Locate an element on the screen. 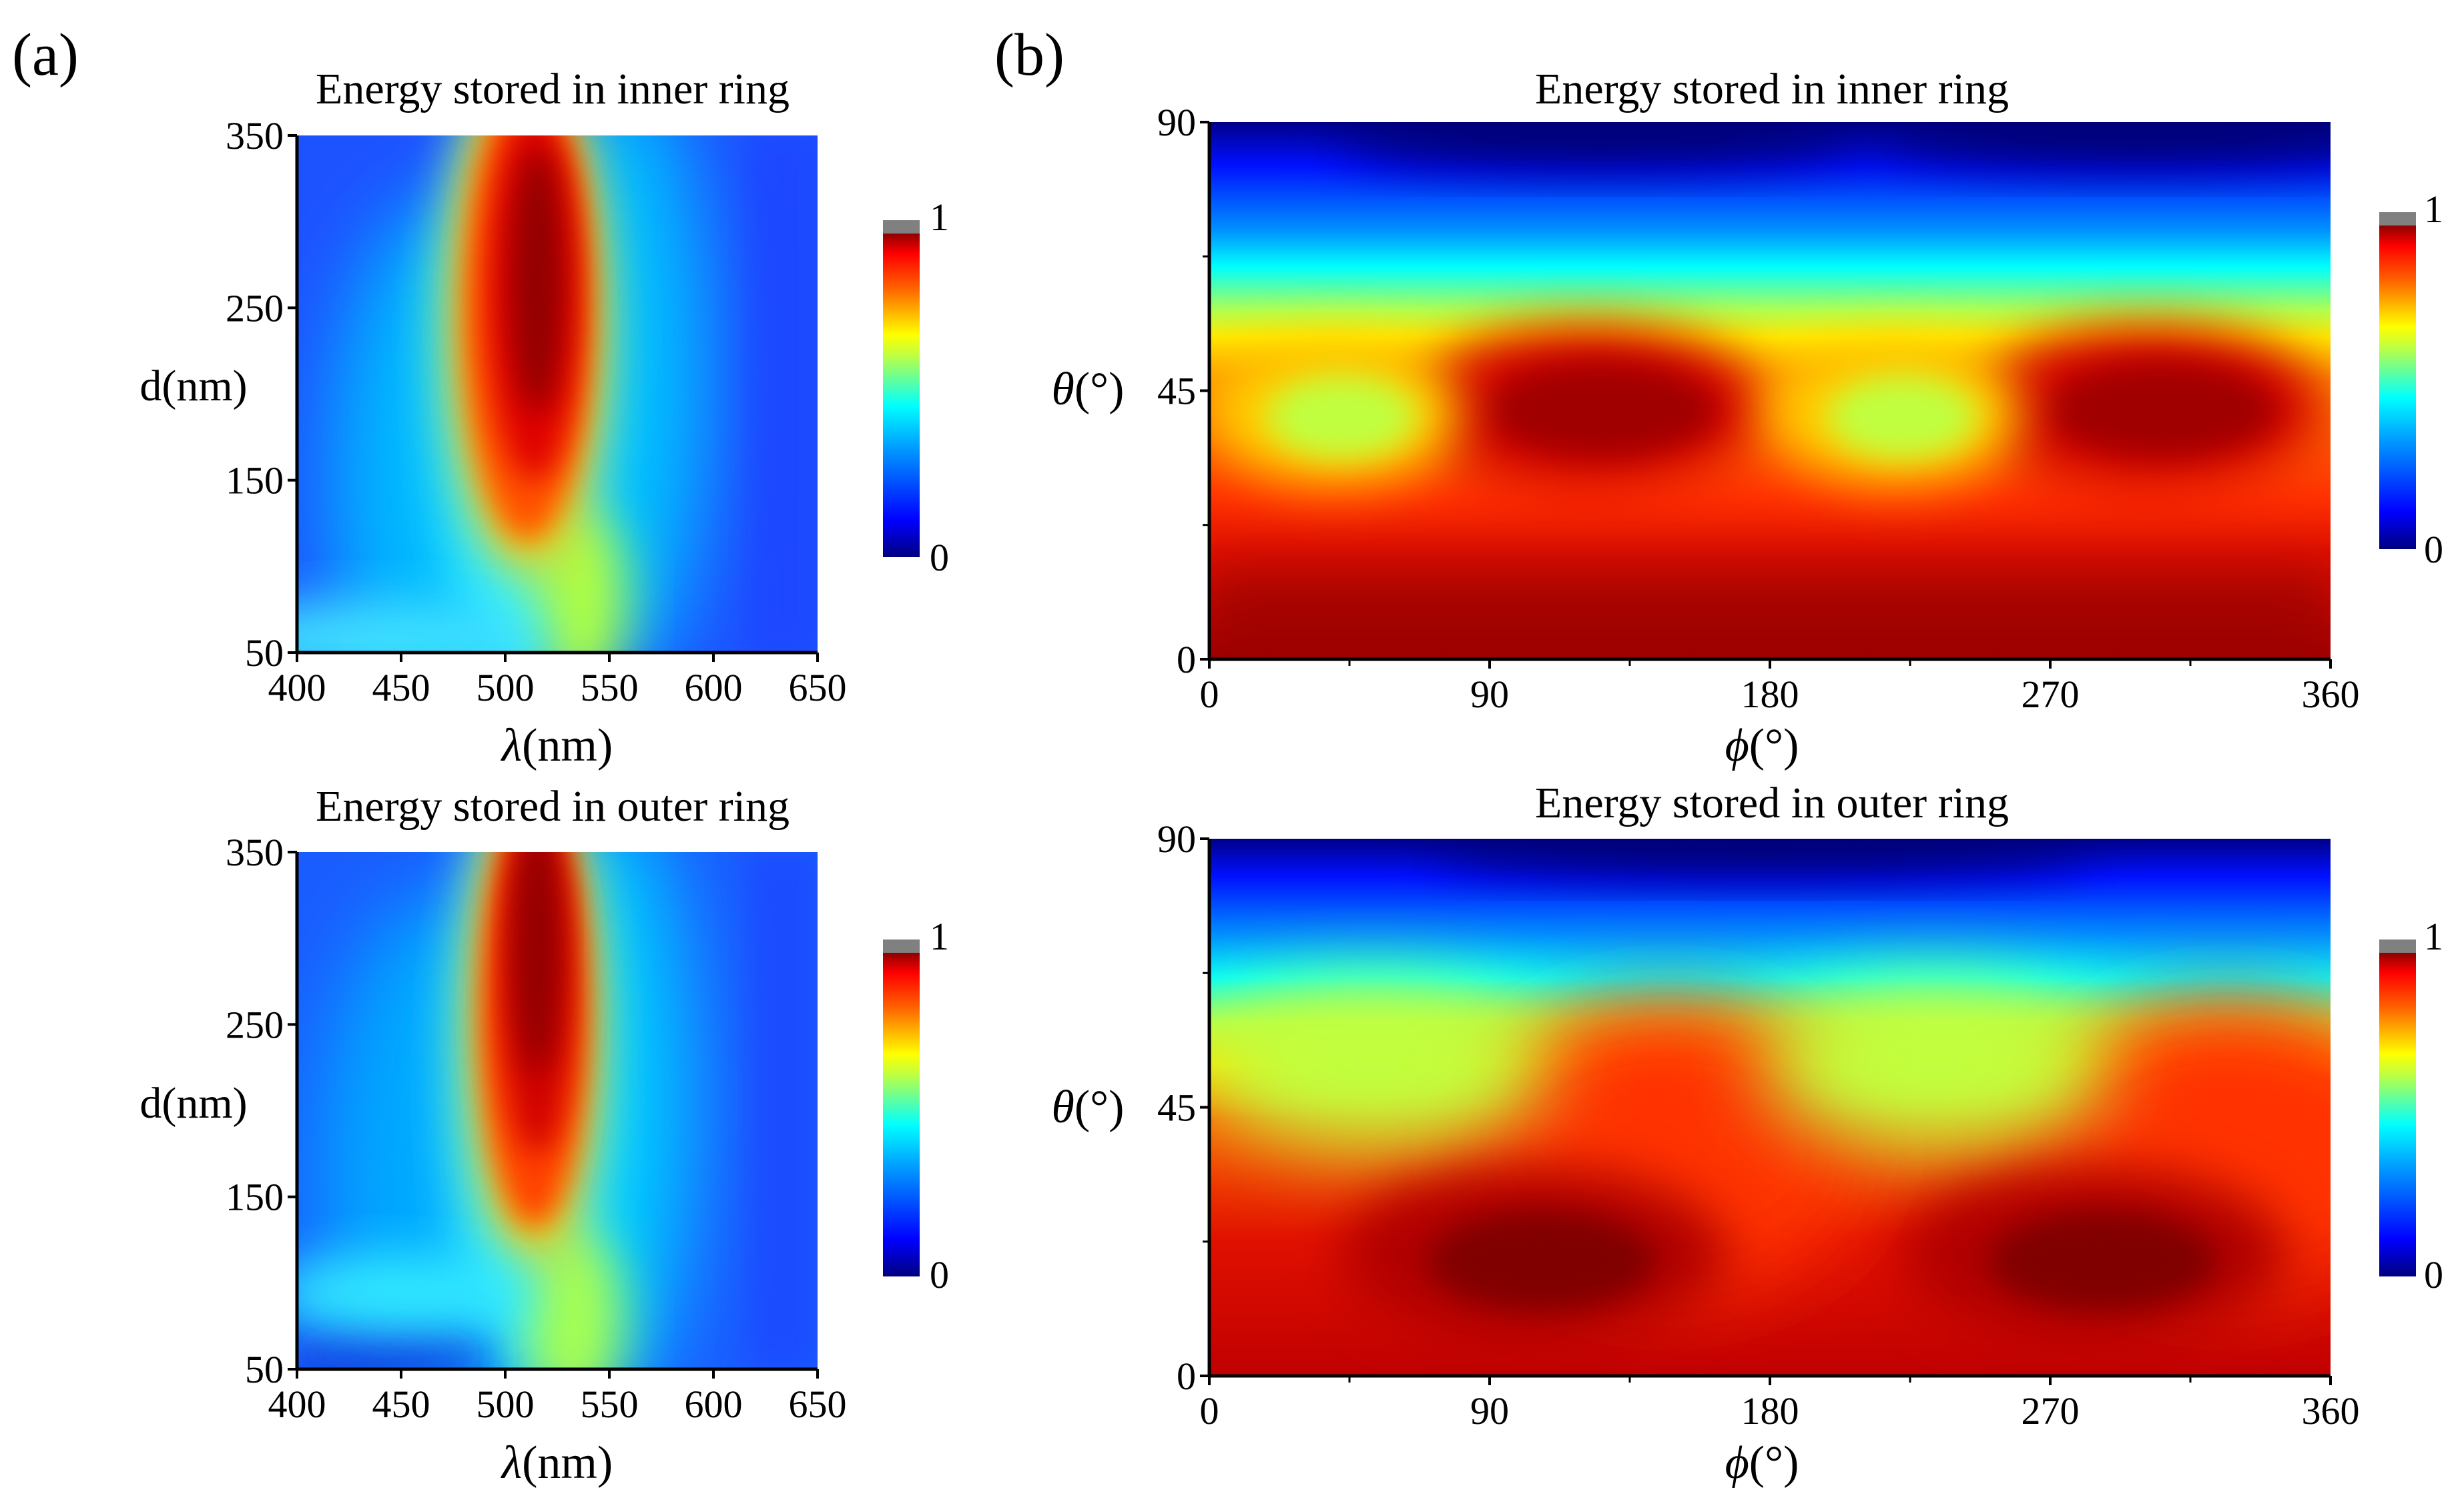  chart-b-bottom-ylabel-unit: (°) is located at coordinates (1100, 1107).